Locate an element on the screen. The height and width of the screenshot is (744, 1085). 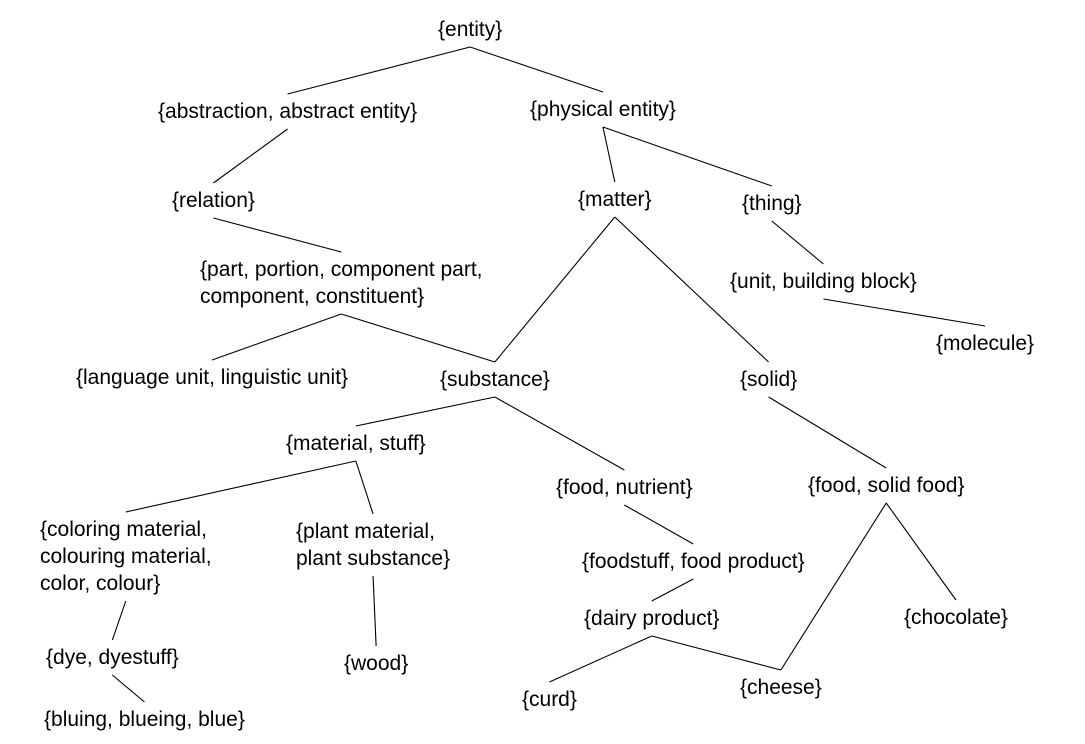
node-label-line: {matter} is located at coordinates (615, 199).